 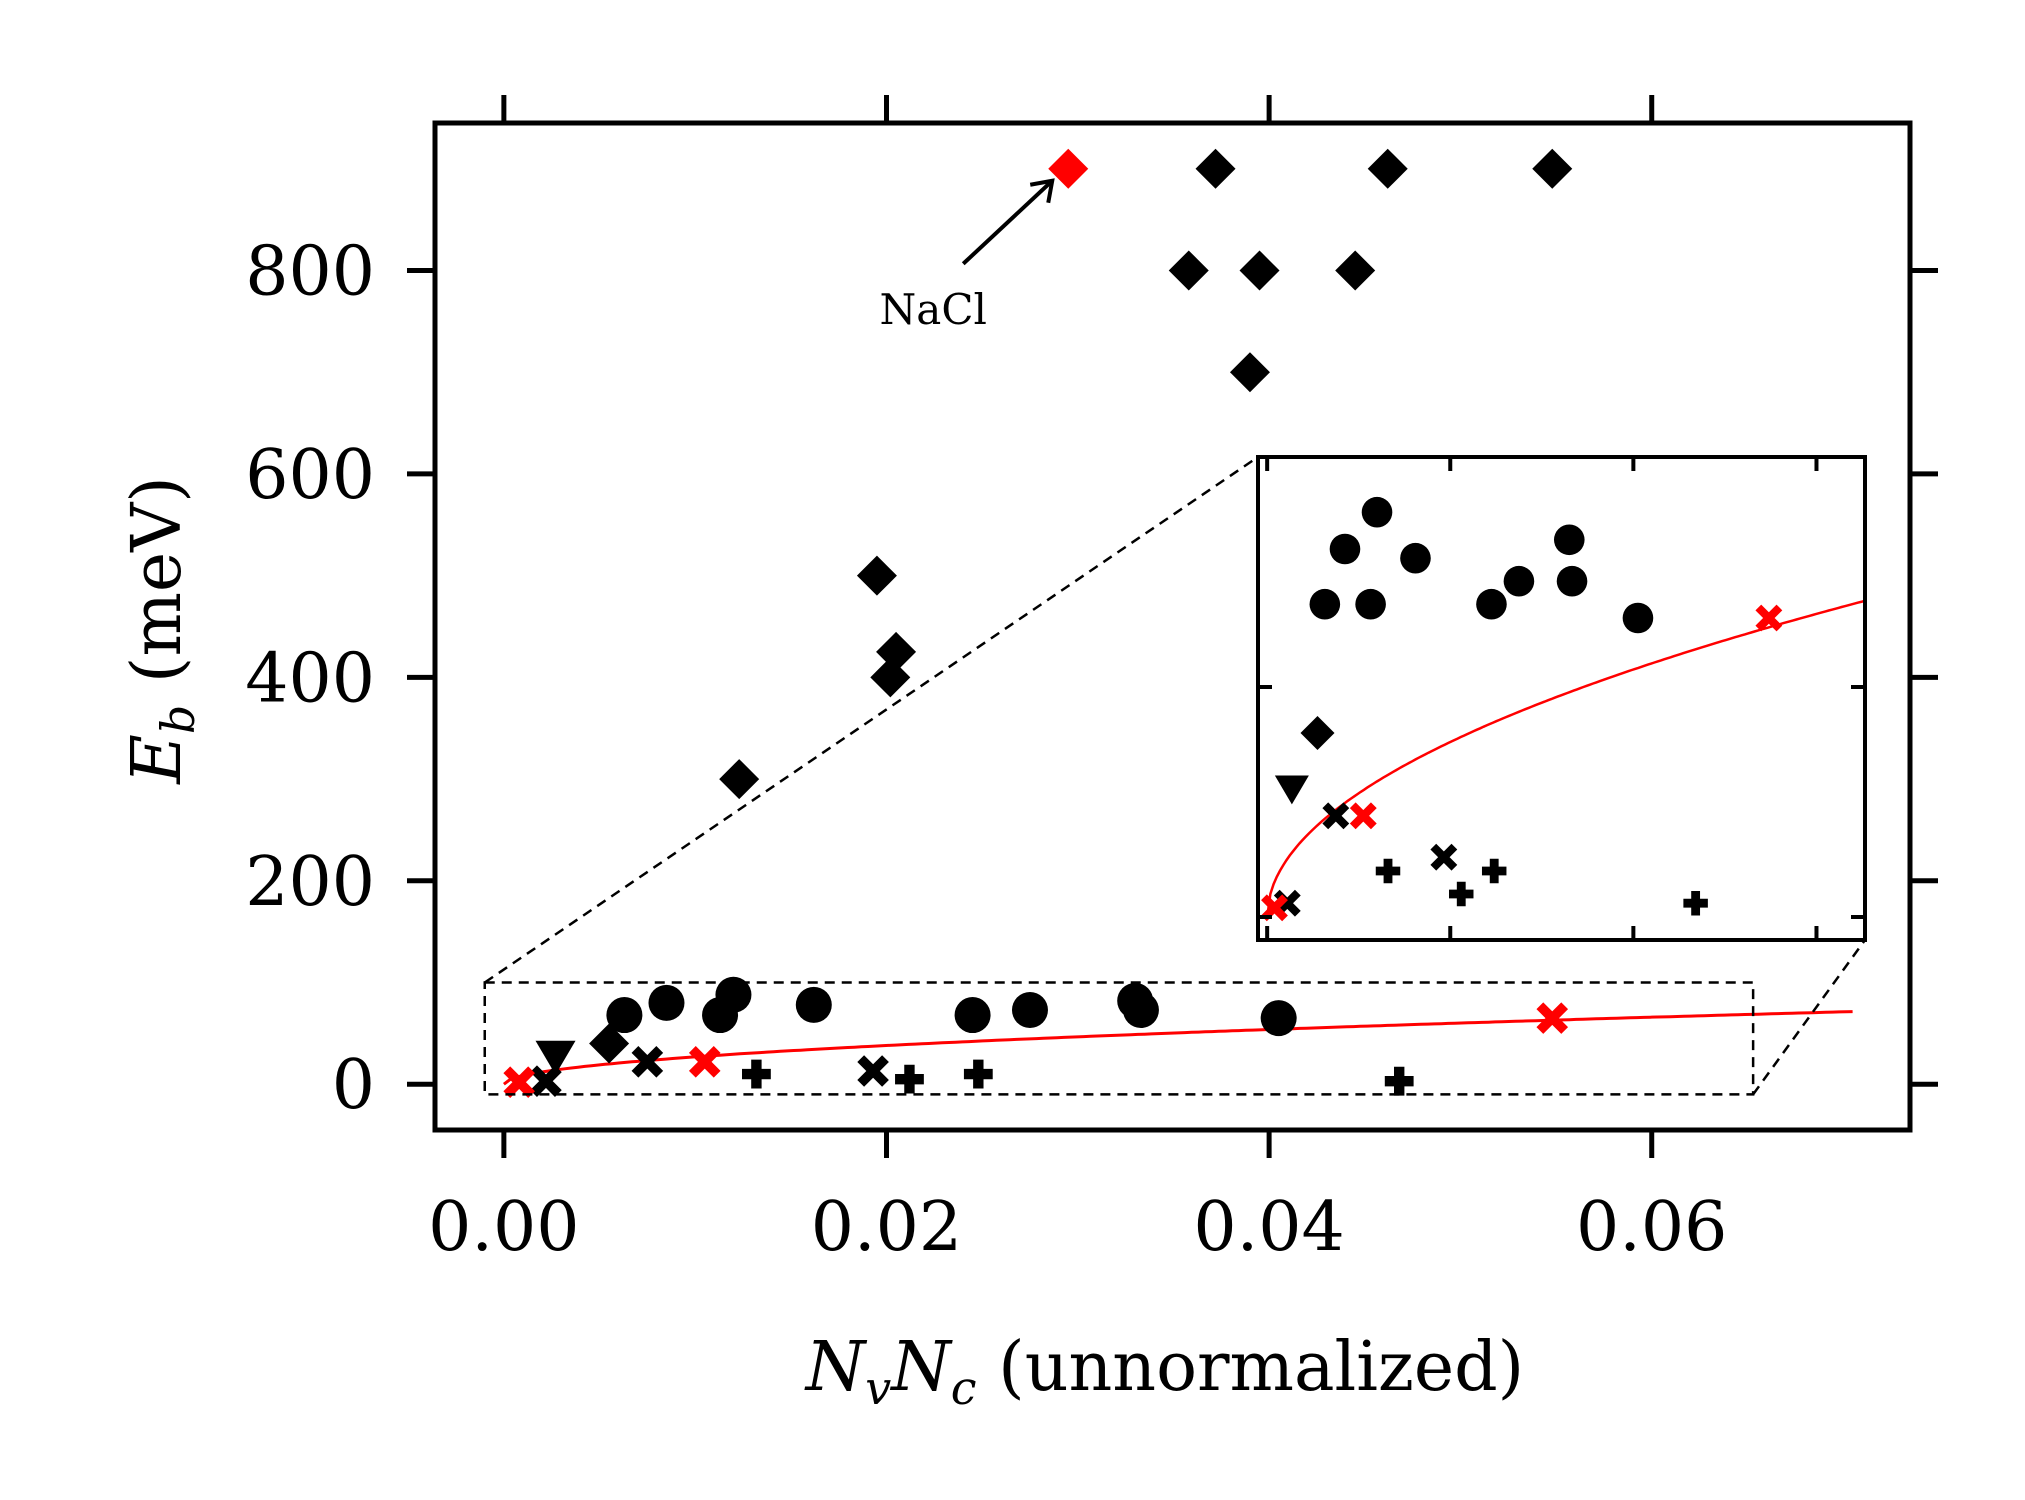 I want to click on annotation-label: NaCl, so click(x=933, y=309).